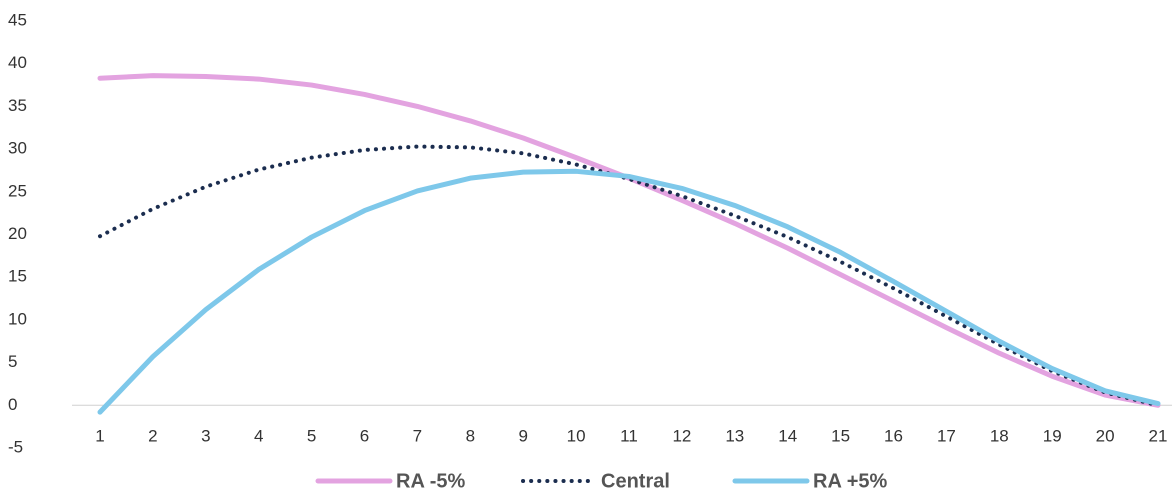  I want to click on y-tick-label: -5, so click(15, 446).